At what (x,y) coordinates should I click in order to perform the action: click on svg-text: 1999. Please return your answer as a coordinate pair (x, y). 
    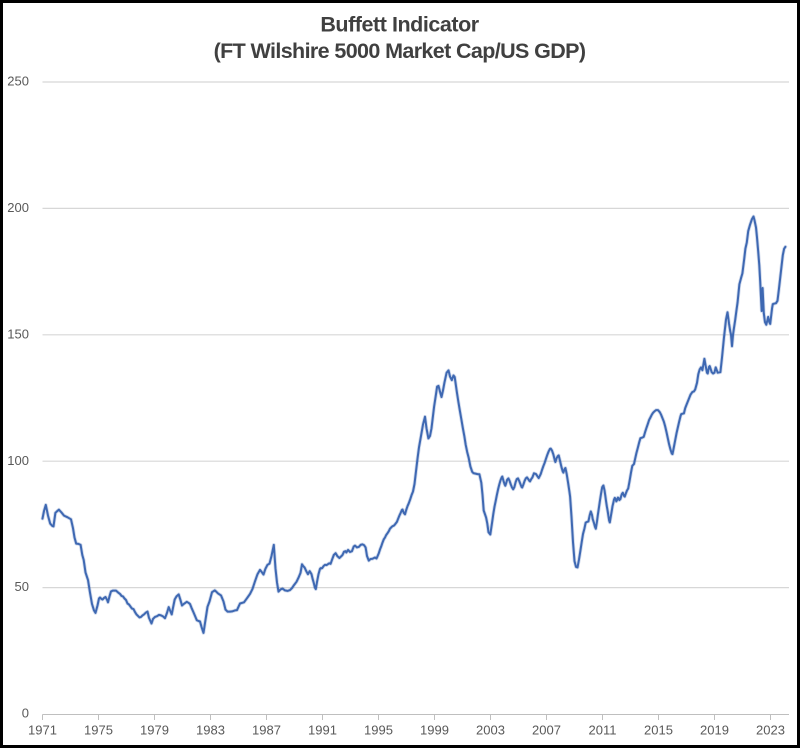
    Looking at the image, I should click on (434, 730).